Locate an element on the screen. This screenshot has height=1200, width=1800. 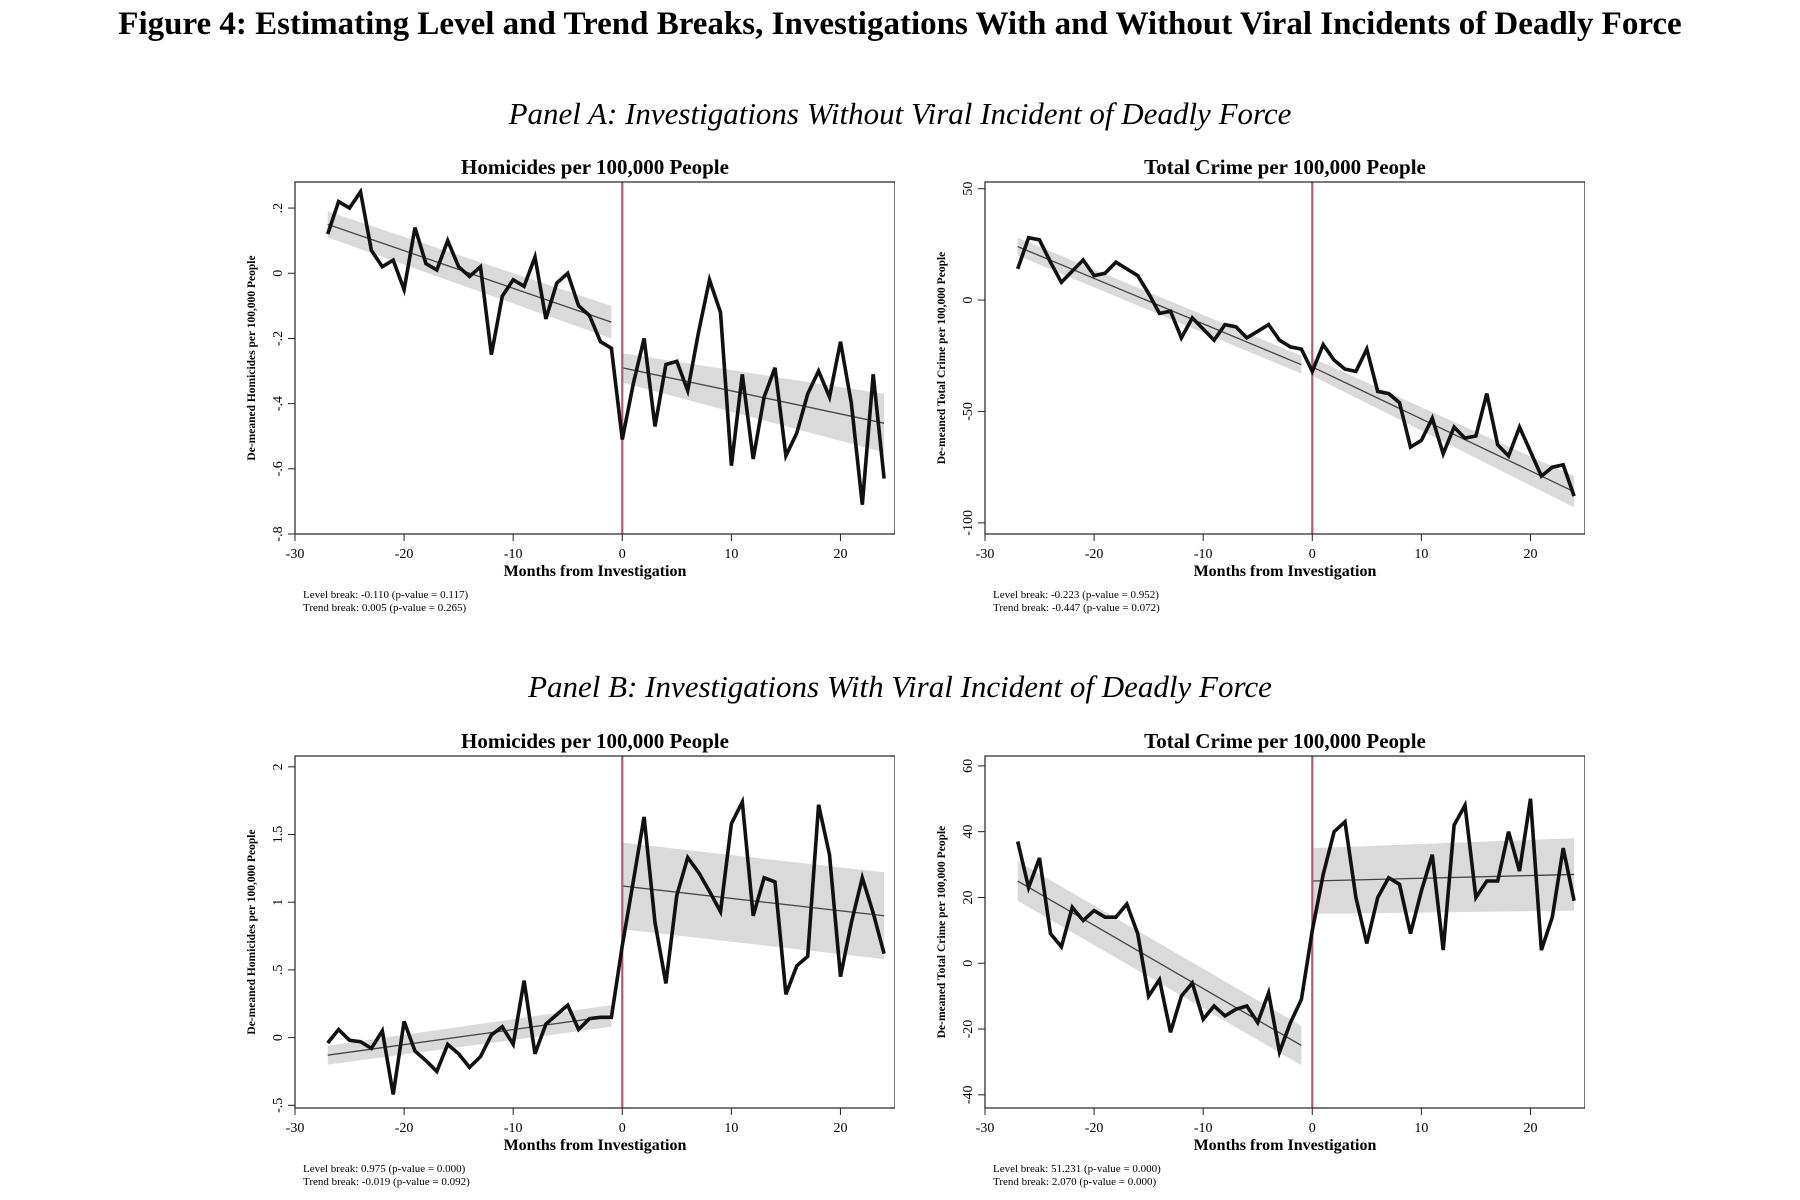
y-tick-label: 50 is located at coordinates (968, 189).